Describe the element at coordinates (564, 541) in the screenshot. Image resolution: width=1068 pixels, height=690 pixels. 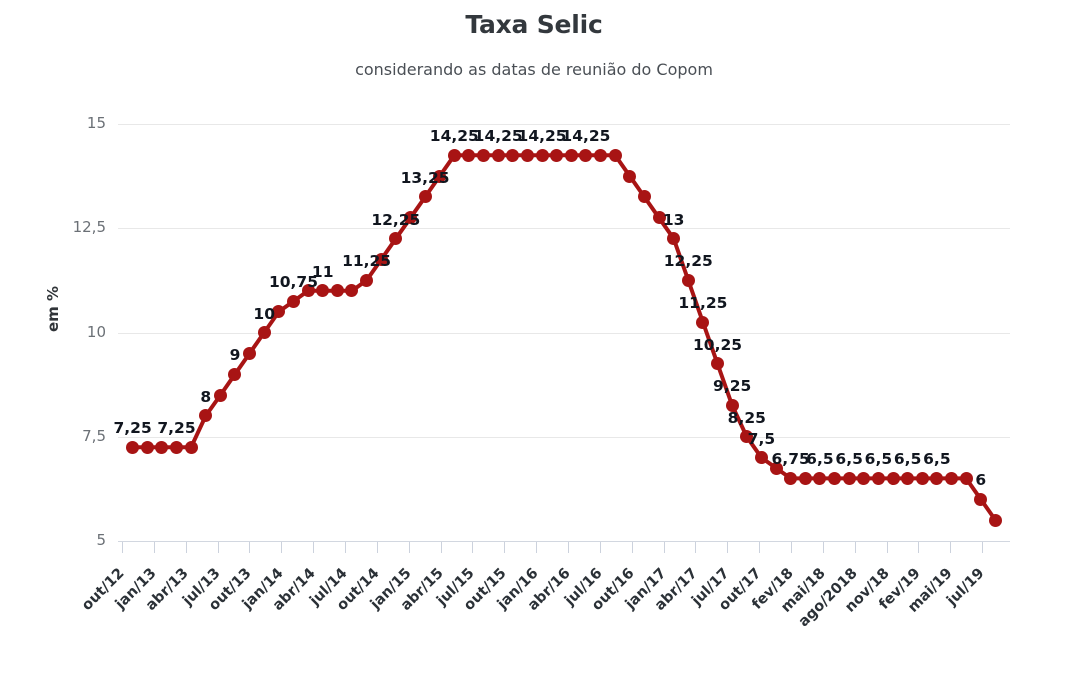
I see `x-axis-line` at that location.